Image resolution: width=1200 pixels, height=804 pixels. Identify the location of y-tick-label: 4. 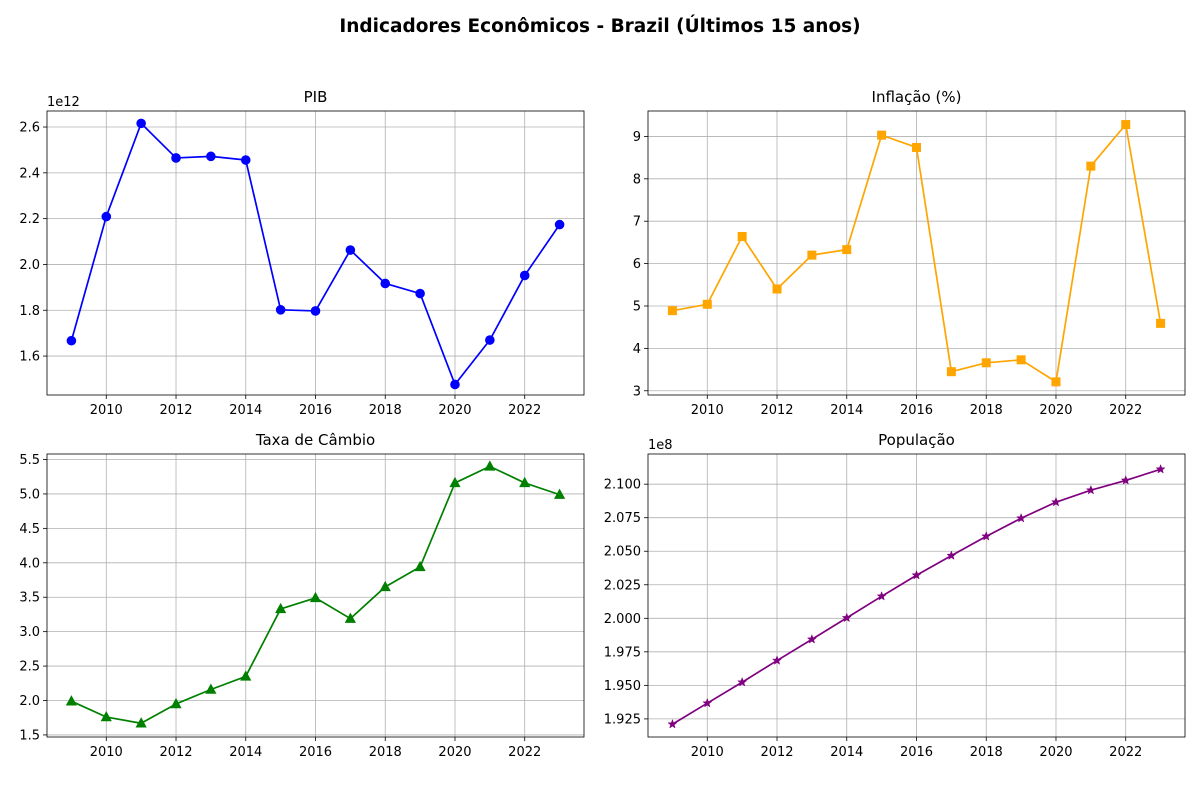
(637, 349).